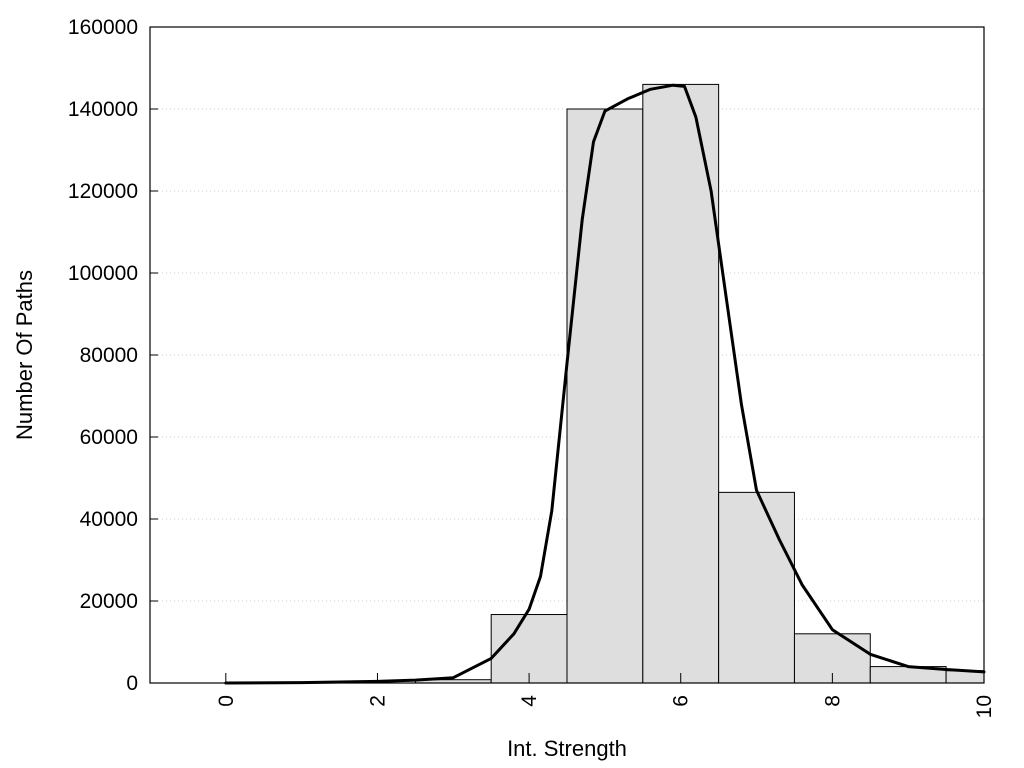 This screenshot has width=1024, height=768. Describe the element at coordinates (109, 355) in the screenshot. I see `y-tick-label: 80000` at that location.